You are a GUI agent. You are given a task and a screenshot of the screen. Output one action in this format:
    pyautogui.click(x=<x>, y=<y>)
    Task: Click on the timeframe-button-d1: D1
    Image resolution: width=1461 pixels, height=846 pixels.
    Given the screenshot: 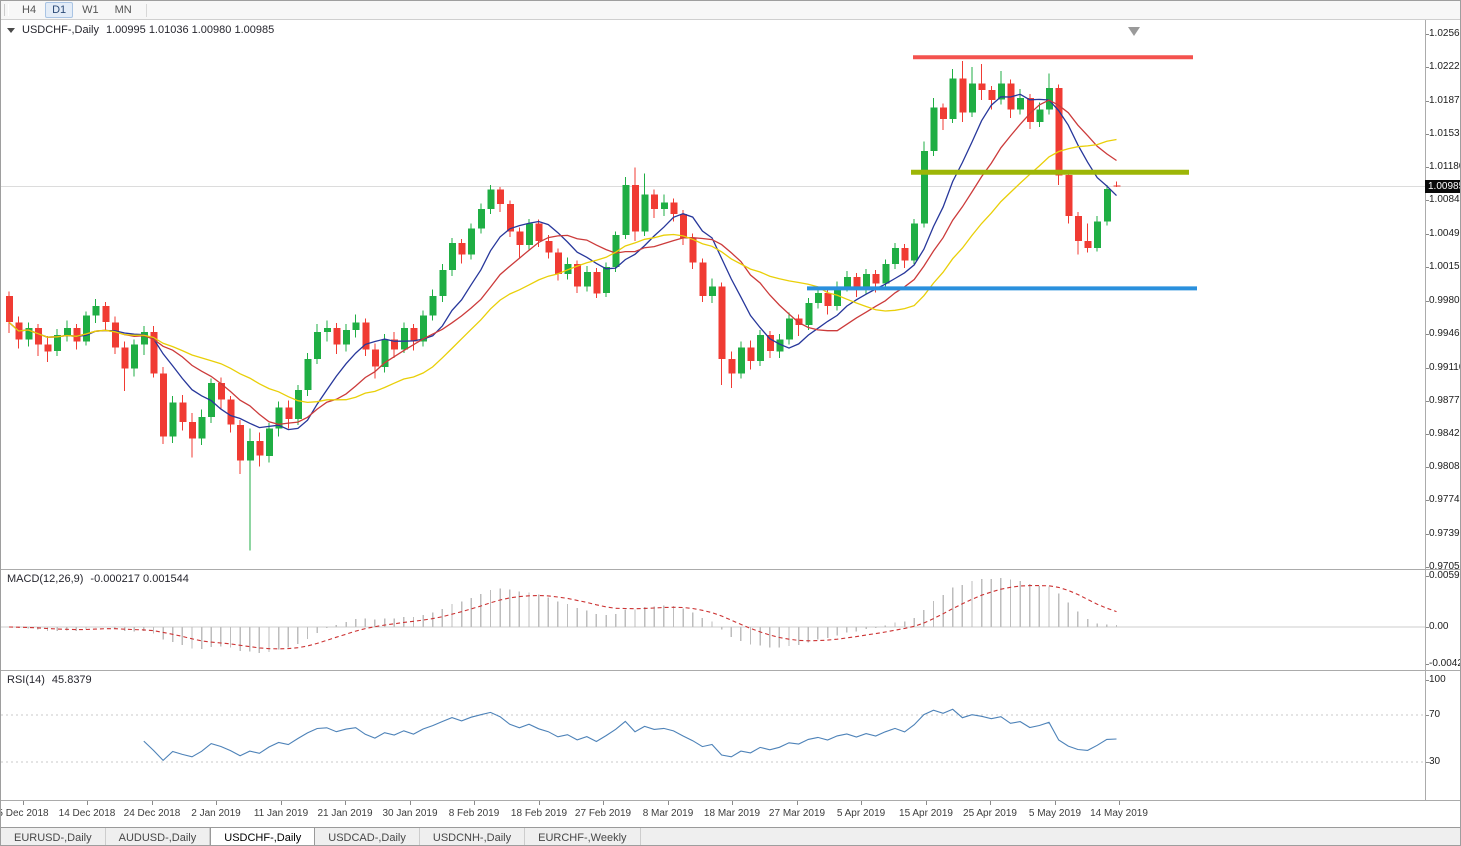 What is the action you would take?
    pyautogui.click(x=59, y=10)
    